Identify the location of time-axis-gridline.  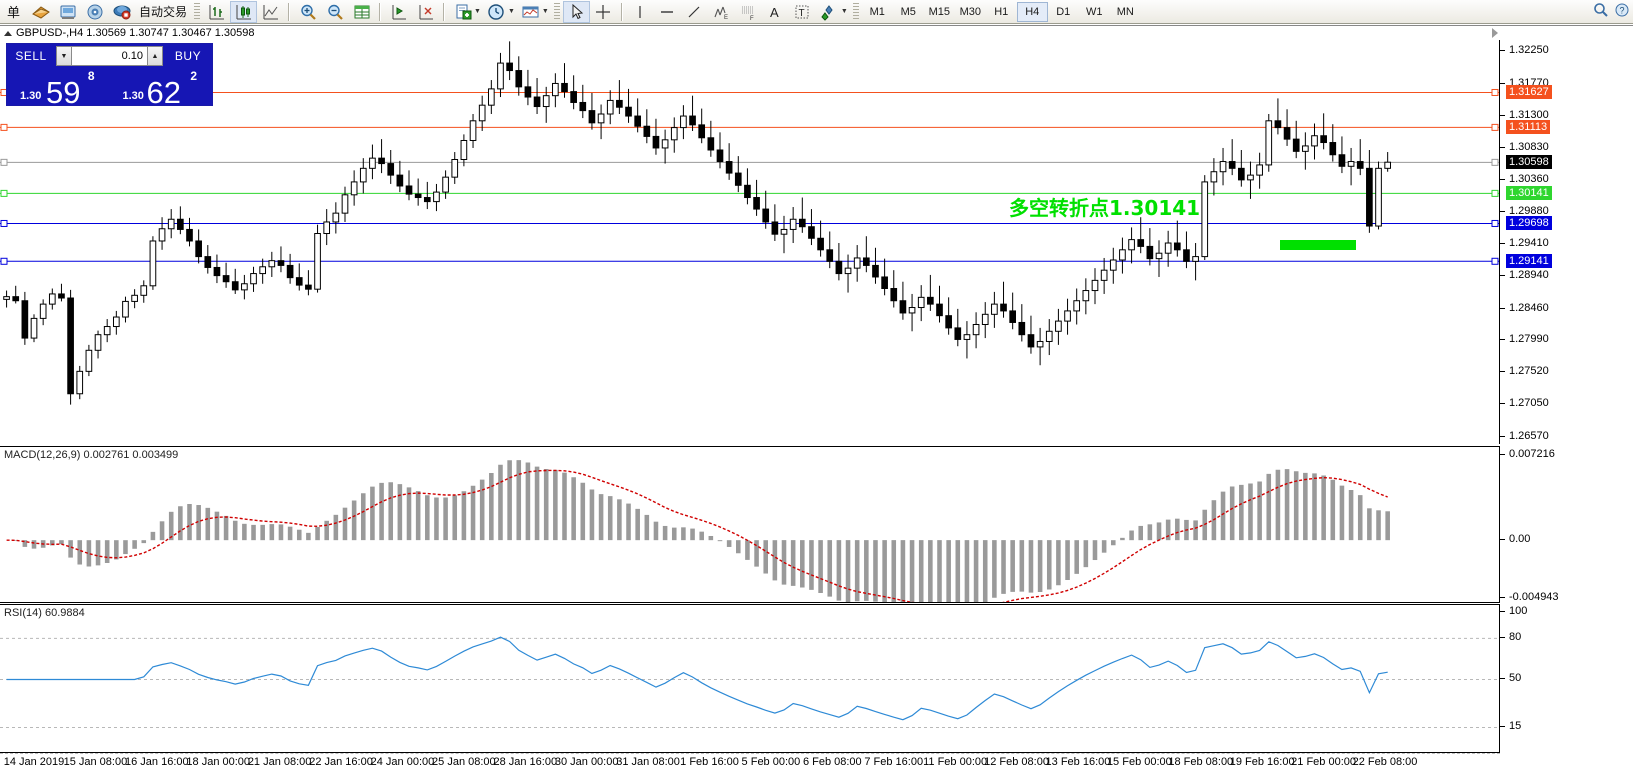
(750, 753).